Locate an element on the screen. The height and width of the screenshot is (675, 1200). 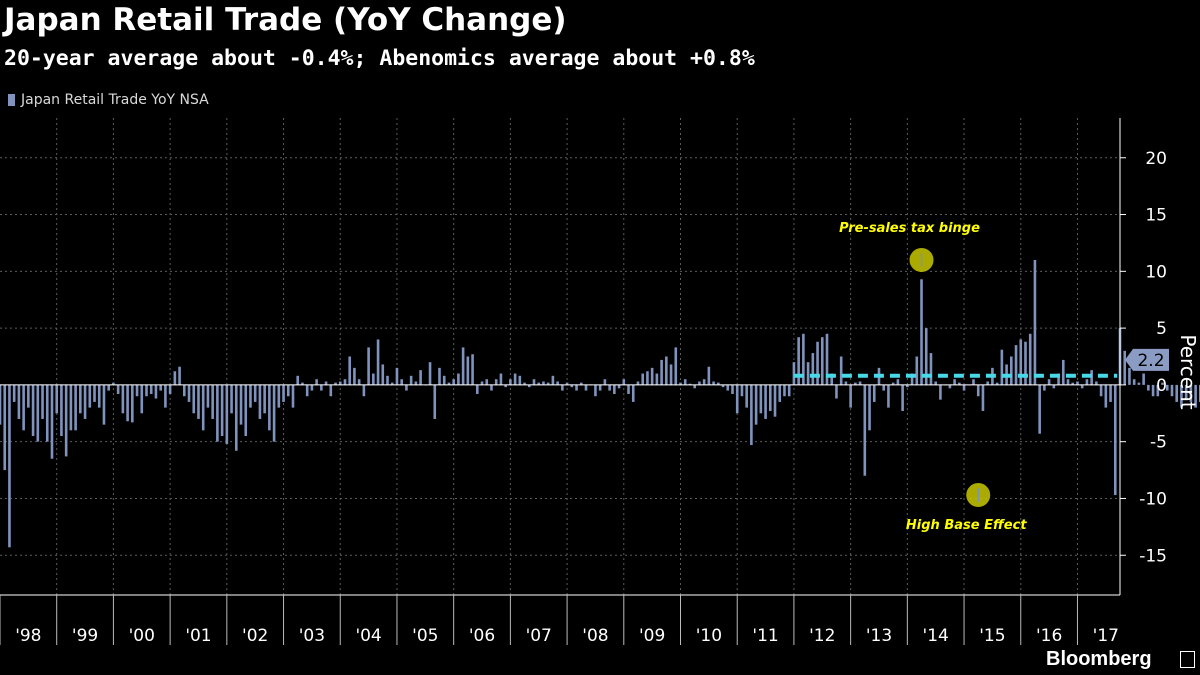
legend-label: Japan Retail Trade YoY NSA is located at coordinates (115, 100).